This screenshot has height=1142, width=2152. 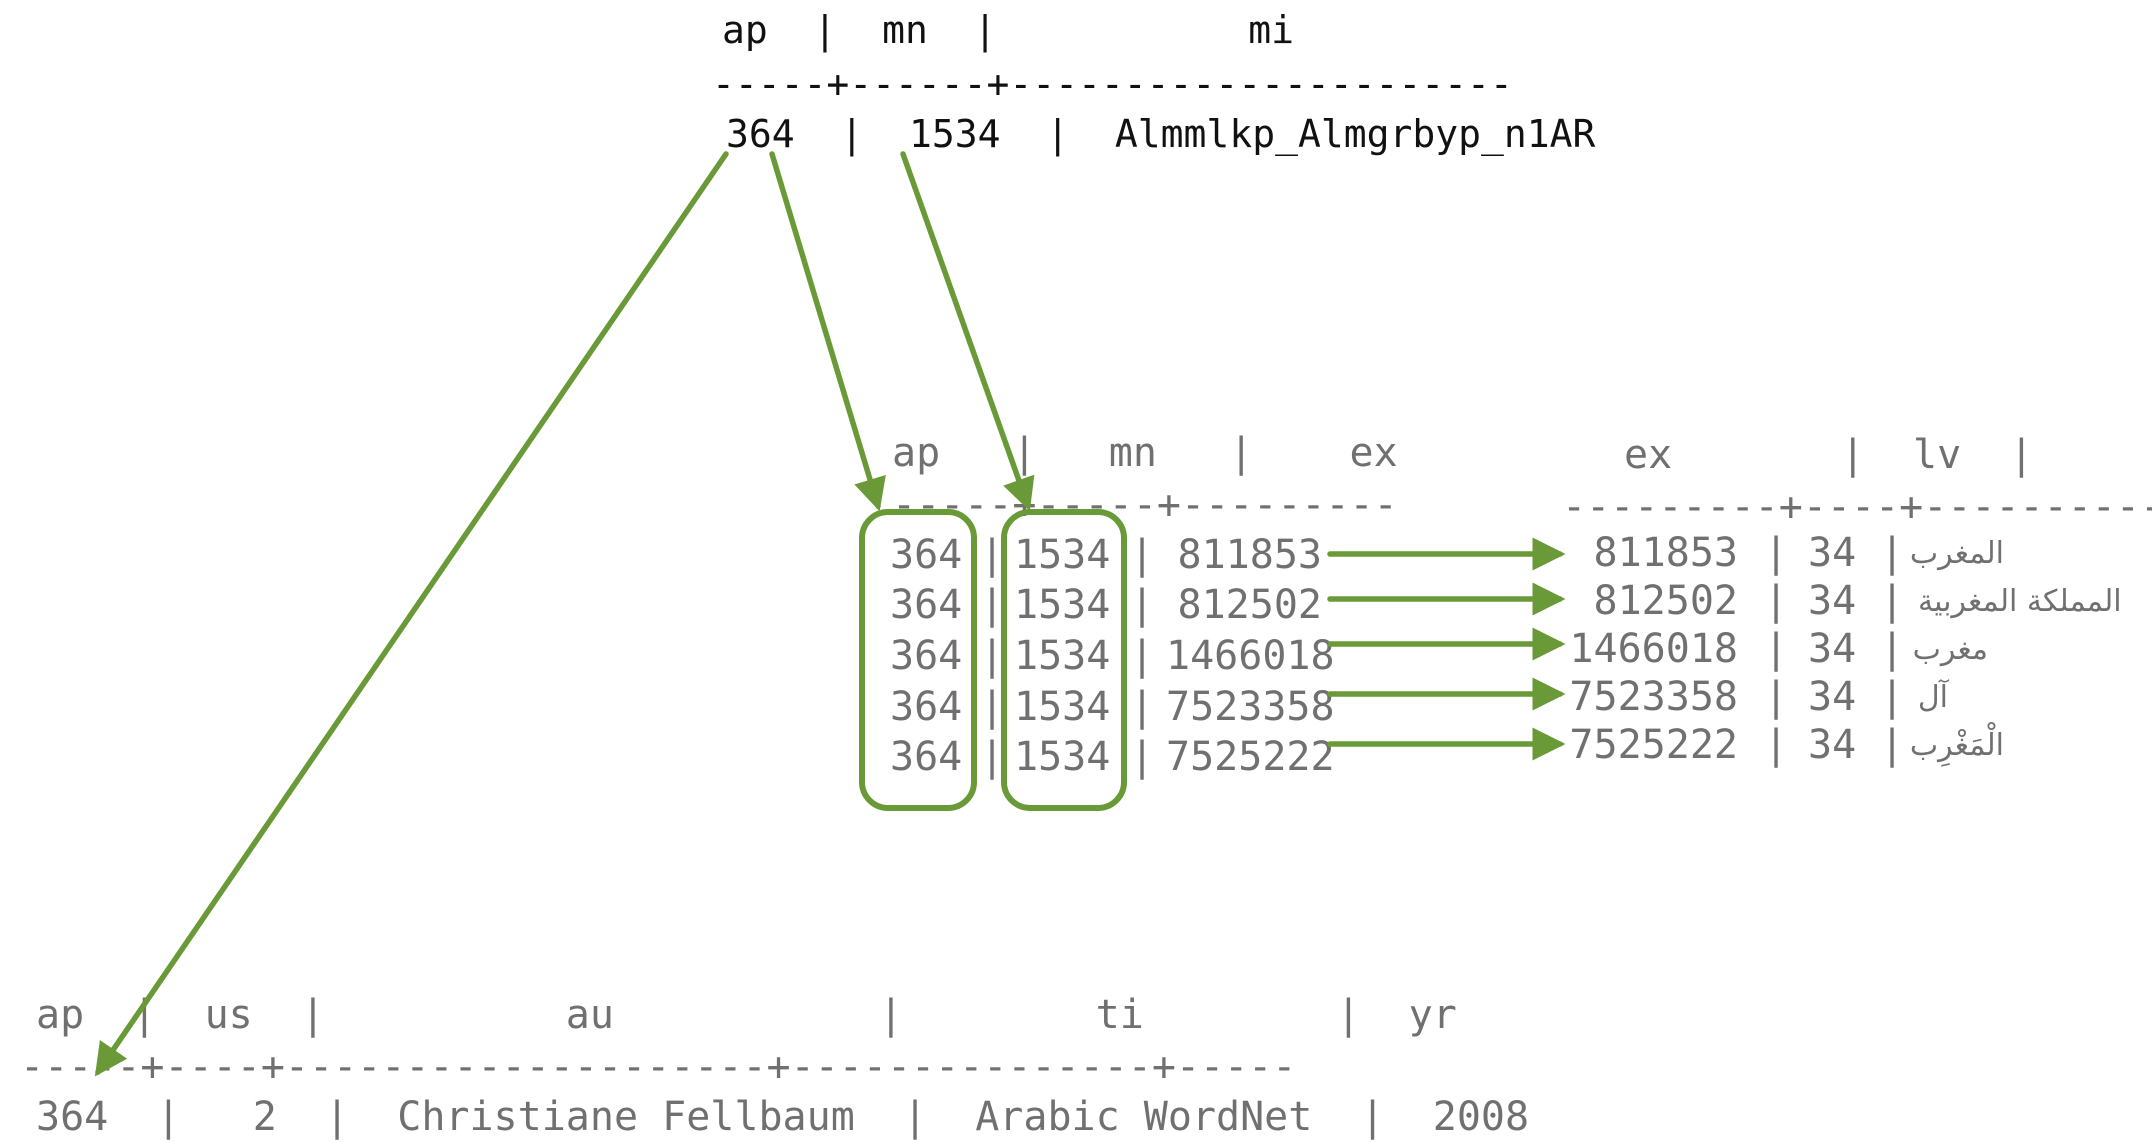 What do you see at coordinates (1666, 553) in the screenshot?
I see `right-ex-cell: 811853` at bounding box center [1666, 553].